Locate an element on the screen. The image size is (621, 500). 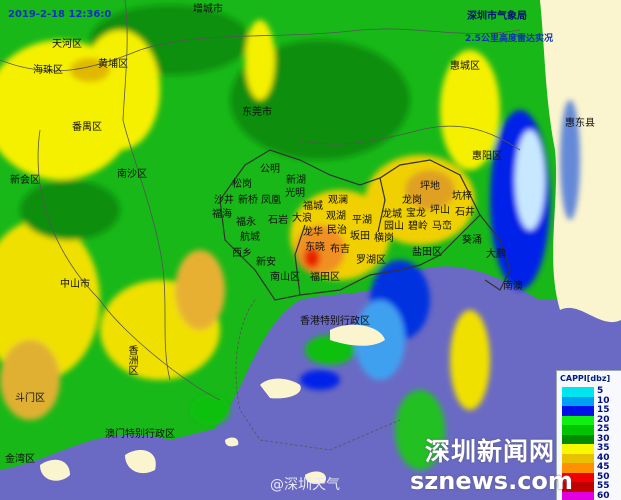
place-label: 航城 is located at coordinates (250, 237).